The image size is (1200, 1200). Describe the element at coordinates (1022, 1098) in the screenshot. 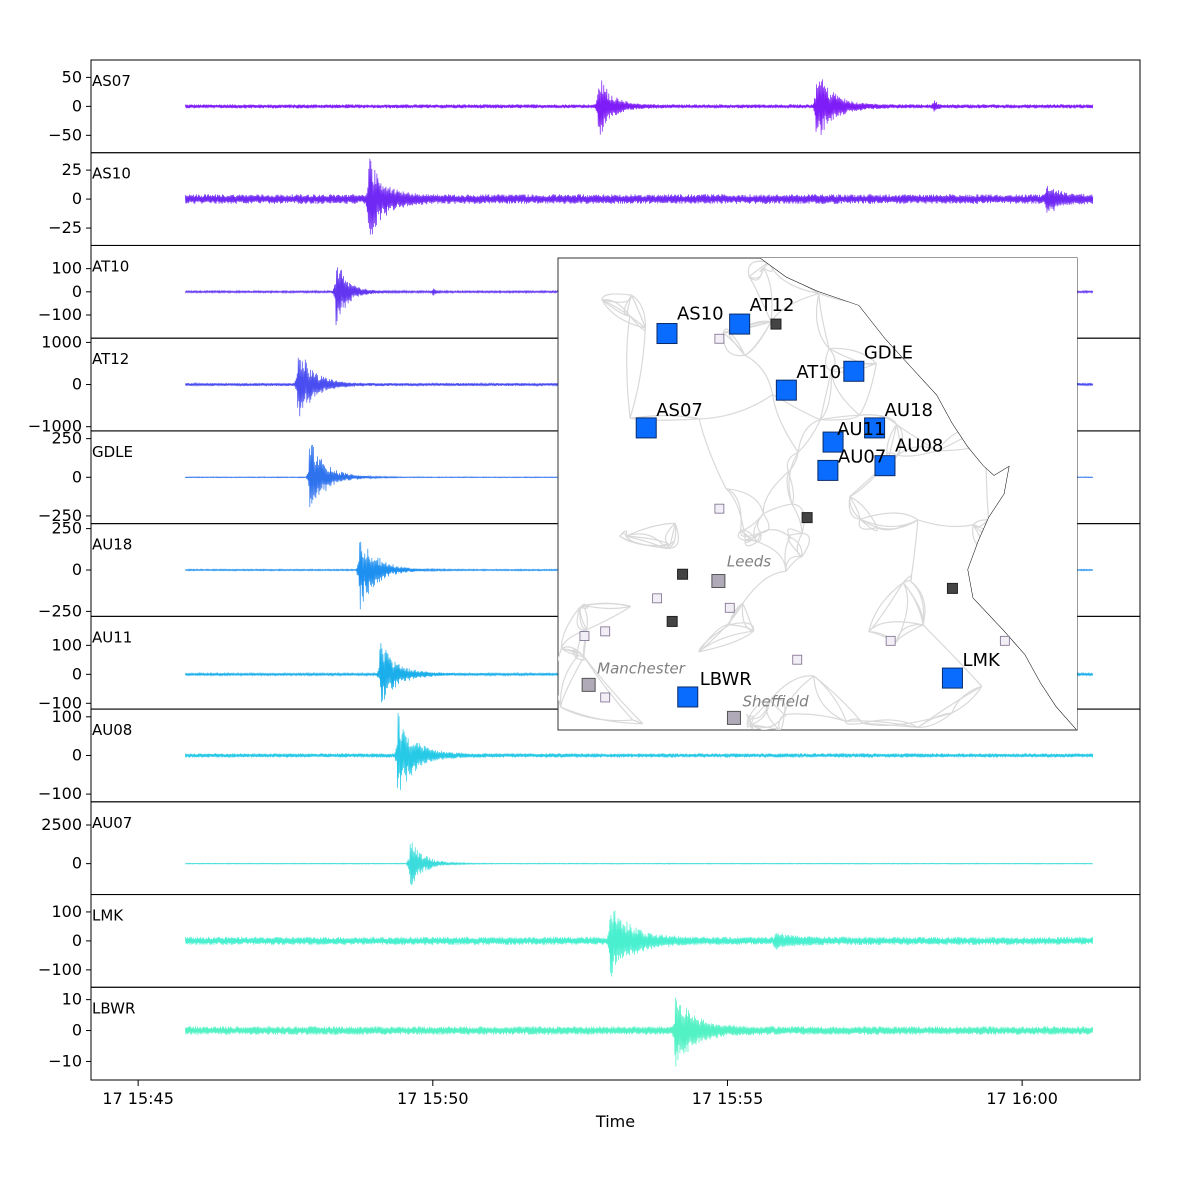

I see `x-tick-label: 17 16:00` at that location.